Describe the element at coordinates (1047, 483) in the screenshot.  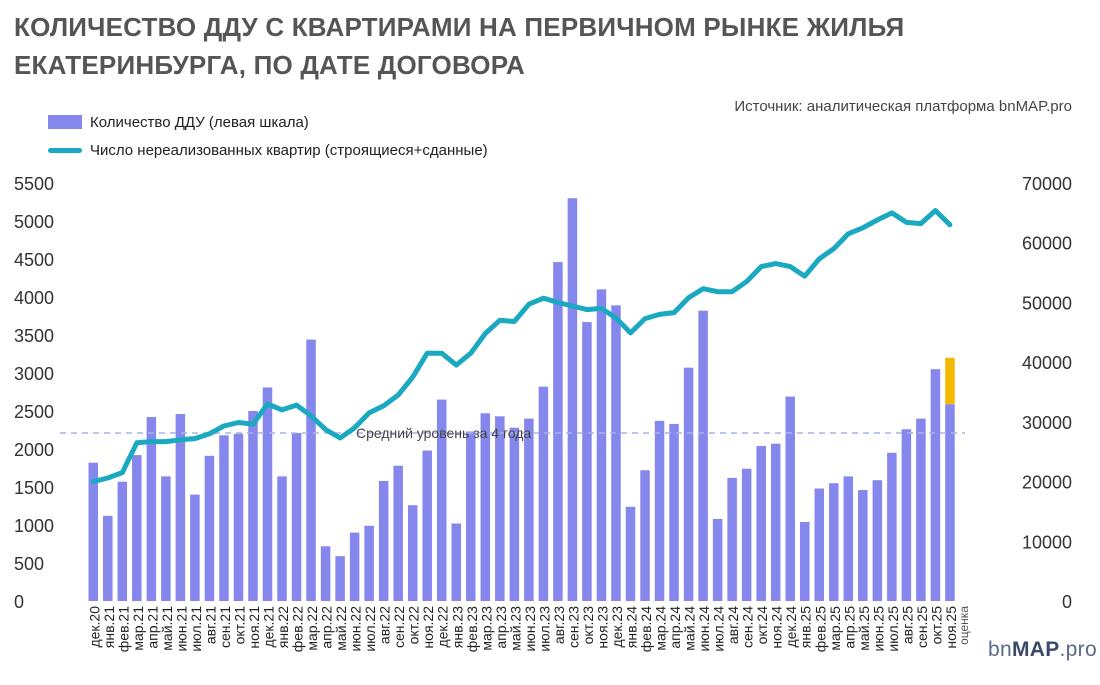
I see `right-axis-tick-label: 20000` at that location.